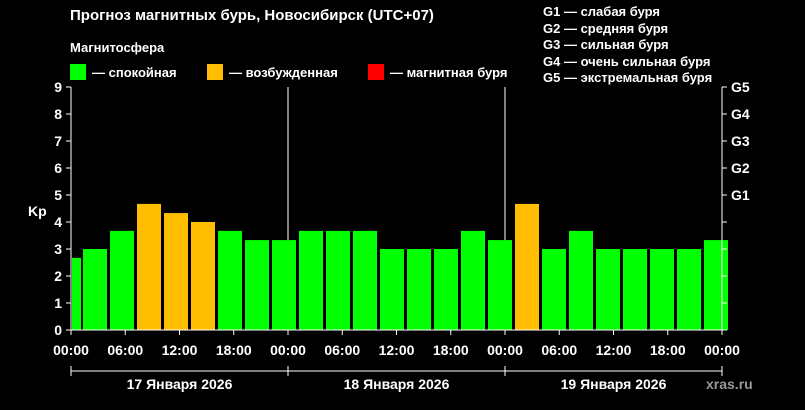 Image resolution: width=805 pixels, height=410 pixels. I want to click on legend-storm-label: — магнитная буря, so click(449, 72).